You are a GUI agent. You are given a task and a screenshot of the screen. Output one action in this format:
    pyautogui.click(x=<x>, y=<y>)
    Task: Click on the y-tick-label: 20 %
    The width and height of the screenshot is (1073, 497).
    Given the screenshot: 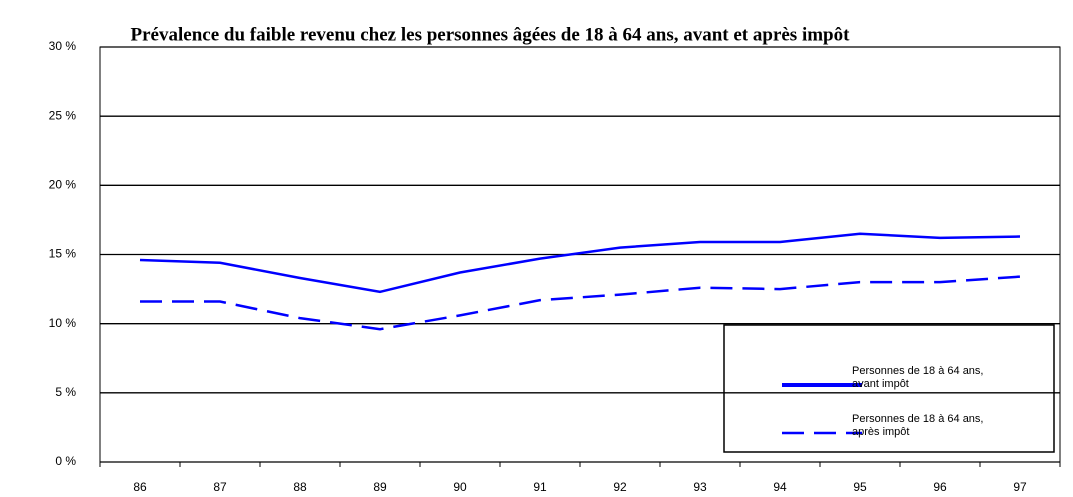 What is the action you would take?
    pyautogui.click(x=63, y=185)
    